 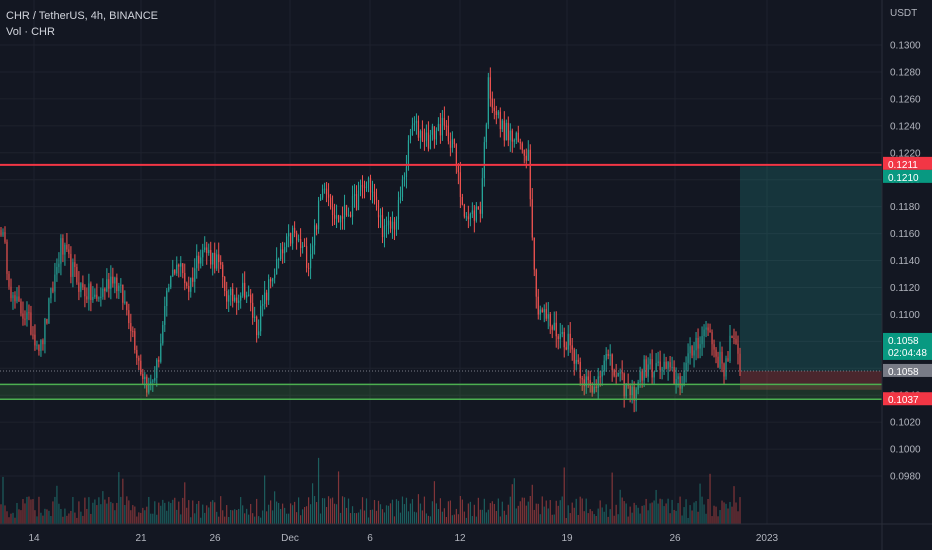 I want to click on y-tick-label: 0.1160, so click(x=905, y=234).